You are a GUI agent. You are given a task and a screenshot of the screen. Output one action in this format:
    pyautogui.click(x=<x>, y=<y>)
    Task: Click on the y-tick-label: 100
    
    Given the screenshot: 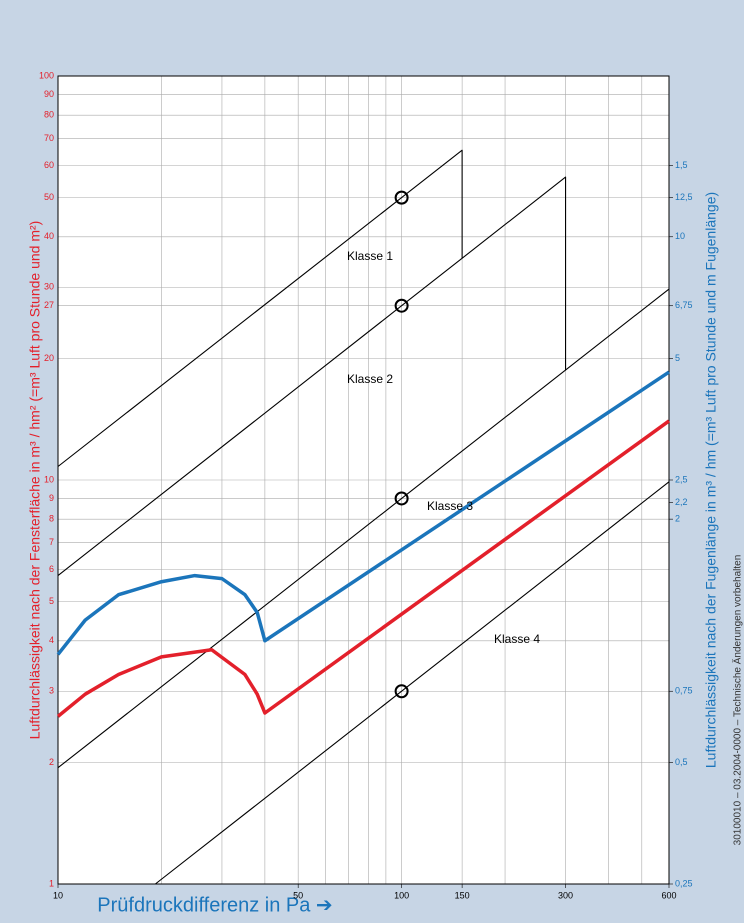 What is the action you would take?
    pyautogui.click(x=46, y=75)
    